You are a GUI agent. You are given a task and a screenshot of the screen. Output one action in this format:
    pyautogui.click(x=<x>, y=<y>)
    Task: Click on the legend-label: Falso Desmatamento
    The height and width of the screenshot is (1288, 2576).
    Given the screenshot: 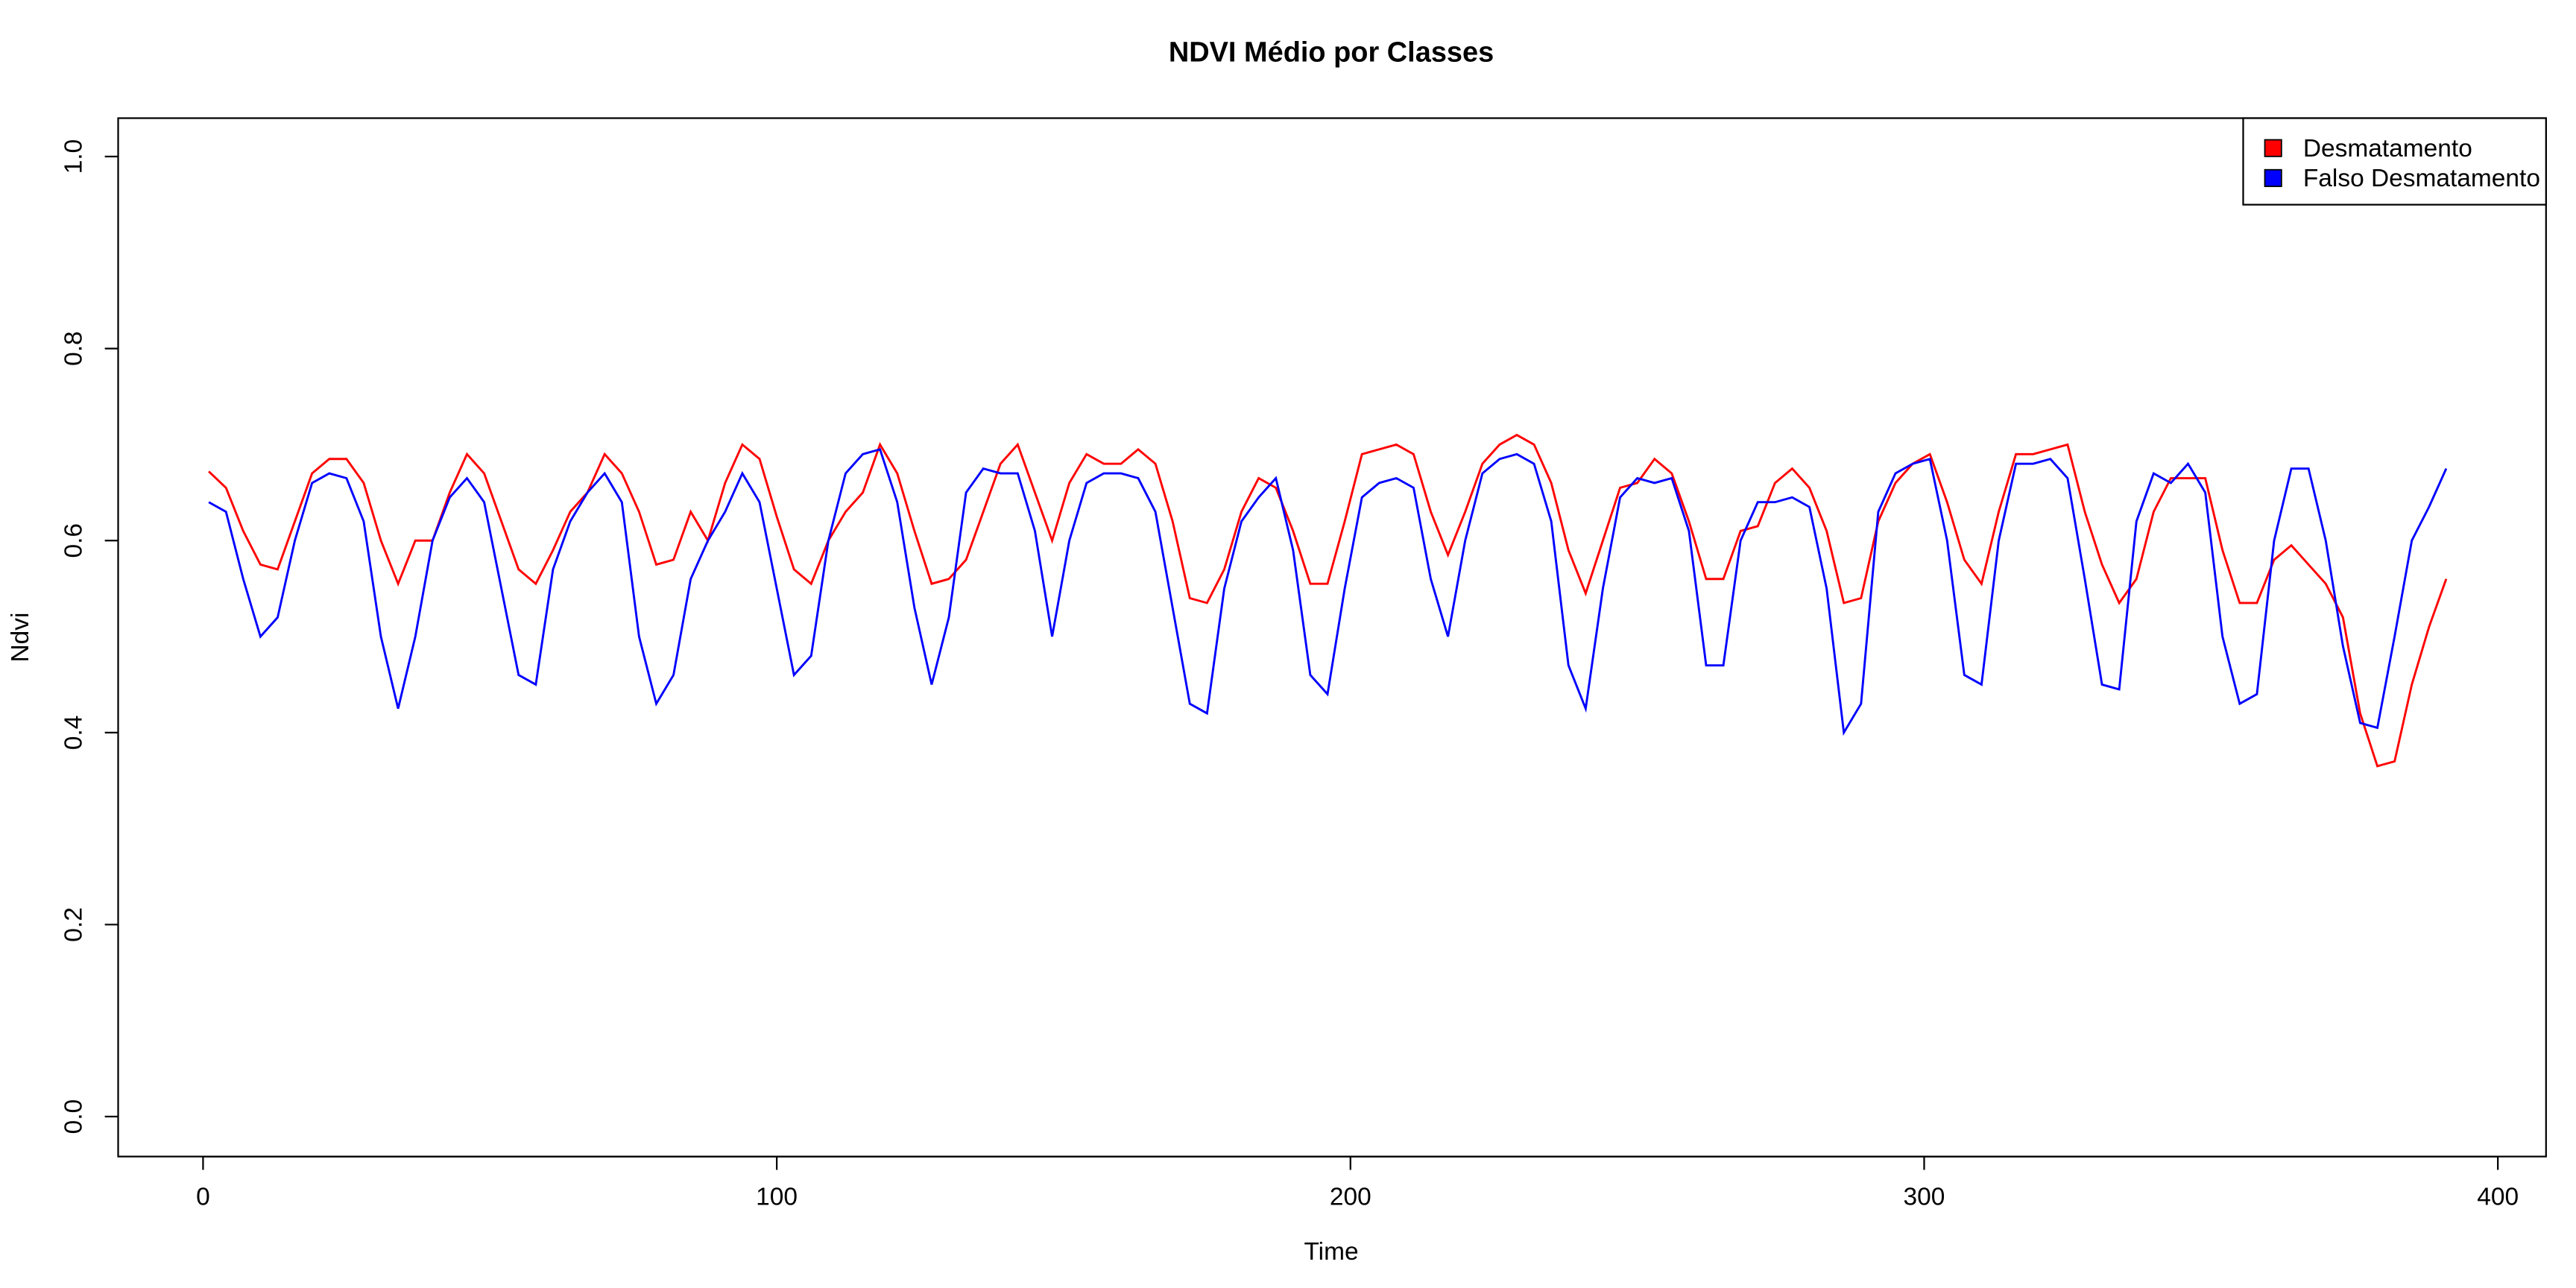 What is the action you would take?
    pyautogui.click(x=2421, y=179)
    